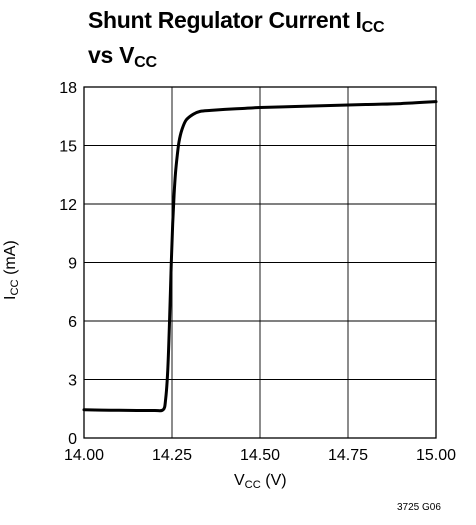 This screenshot has width=476, height=525. Describe the element at coordinates (348, 455) in the screenshot. I see `x-tick-label: 14.75` at that location.